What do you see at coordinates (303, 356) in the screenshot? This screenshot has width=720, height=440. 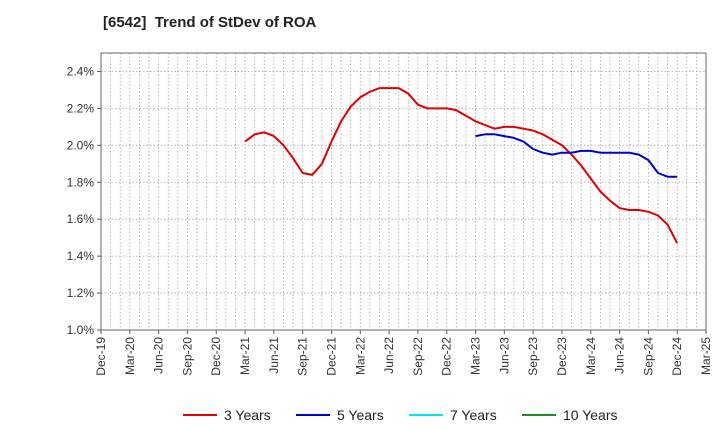 I see `x-tick-label: Sep-21` at bounding box center [303, 356].